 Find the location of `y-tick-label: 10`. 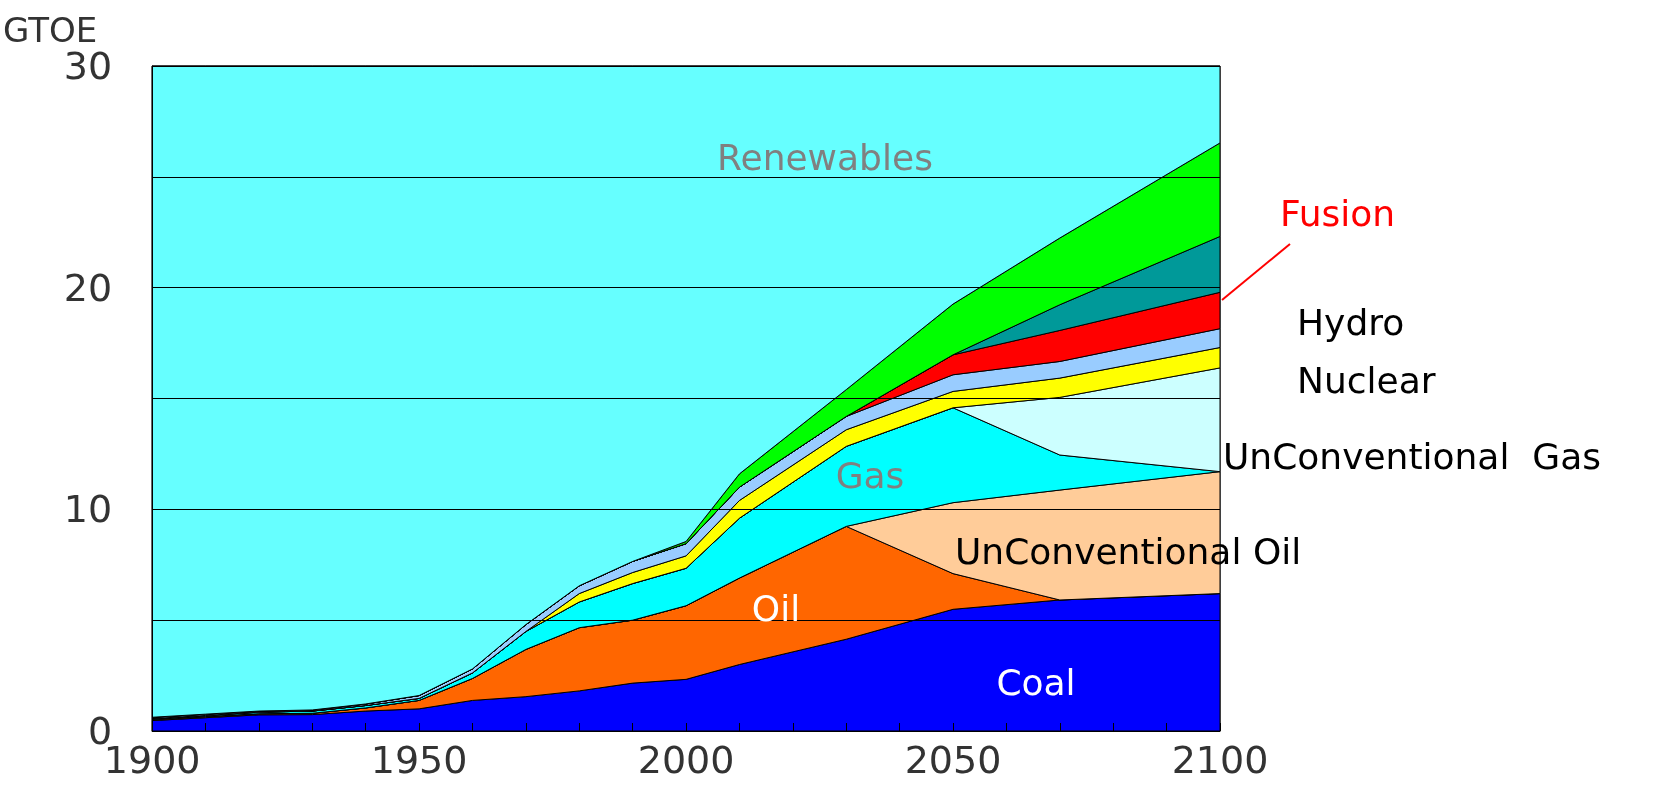

y-tick-label: 10 is located at coordinates (88, 509).